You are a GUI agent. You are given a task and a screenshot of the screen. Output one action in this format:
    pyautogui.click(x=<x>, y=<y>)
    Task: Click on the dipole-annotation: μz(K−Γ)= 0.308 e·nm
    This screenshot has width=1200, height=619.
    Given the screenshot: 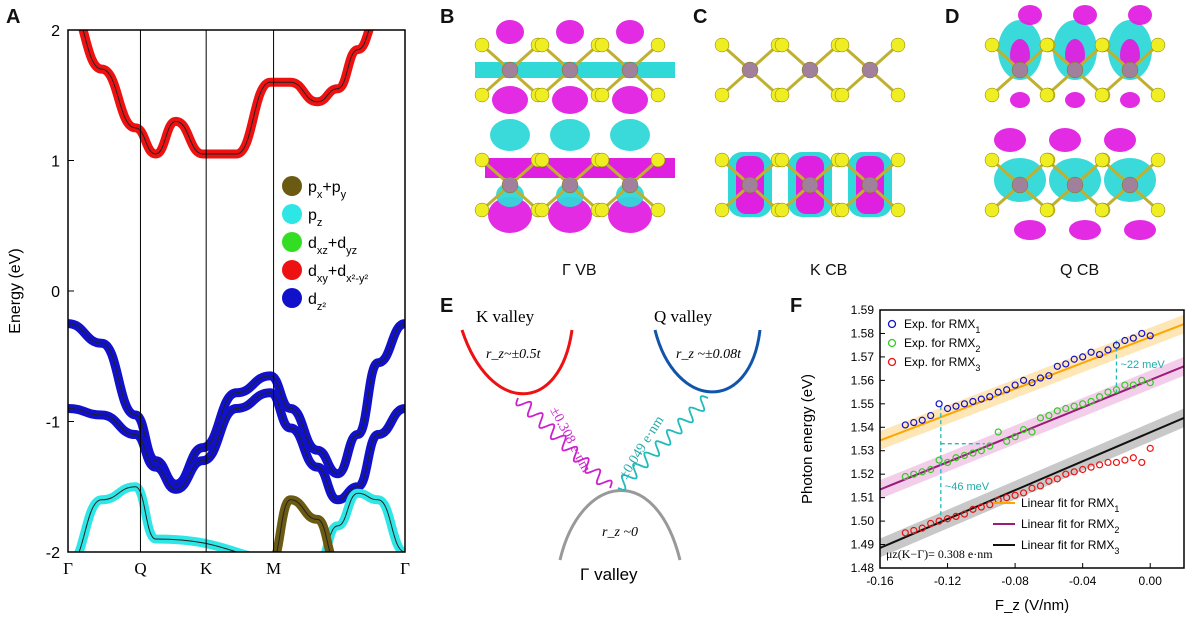 What is the action you would take?
    pyautogui.click(x=939, y=554)
    